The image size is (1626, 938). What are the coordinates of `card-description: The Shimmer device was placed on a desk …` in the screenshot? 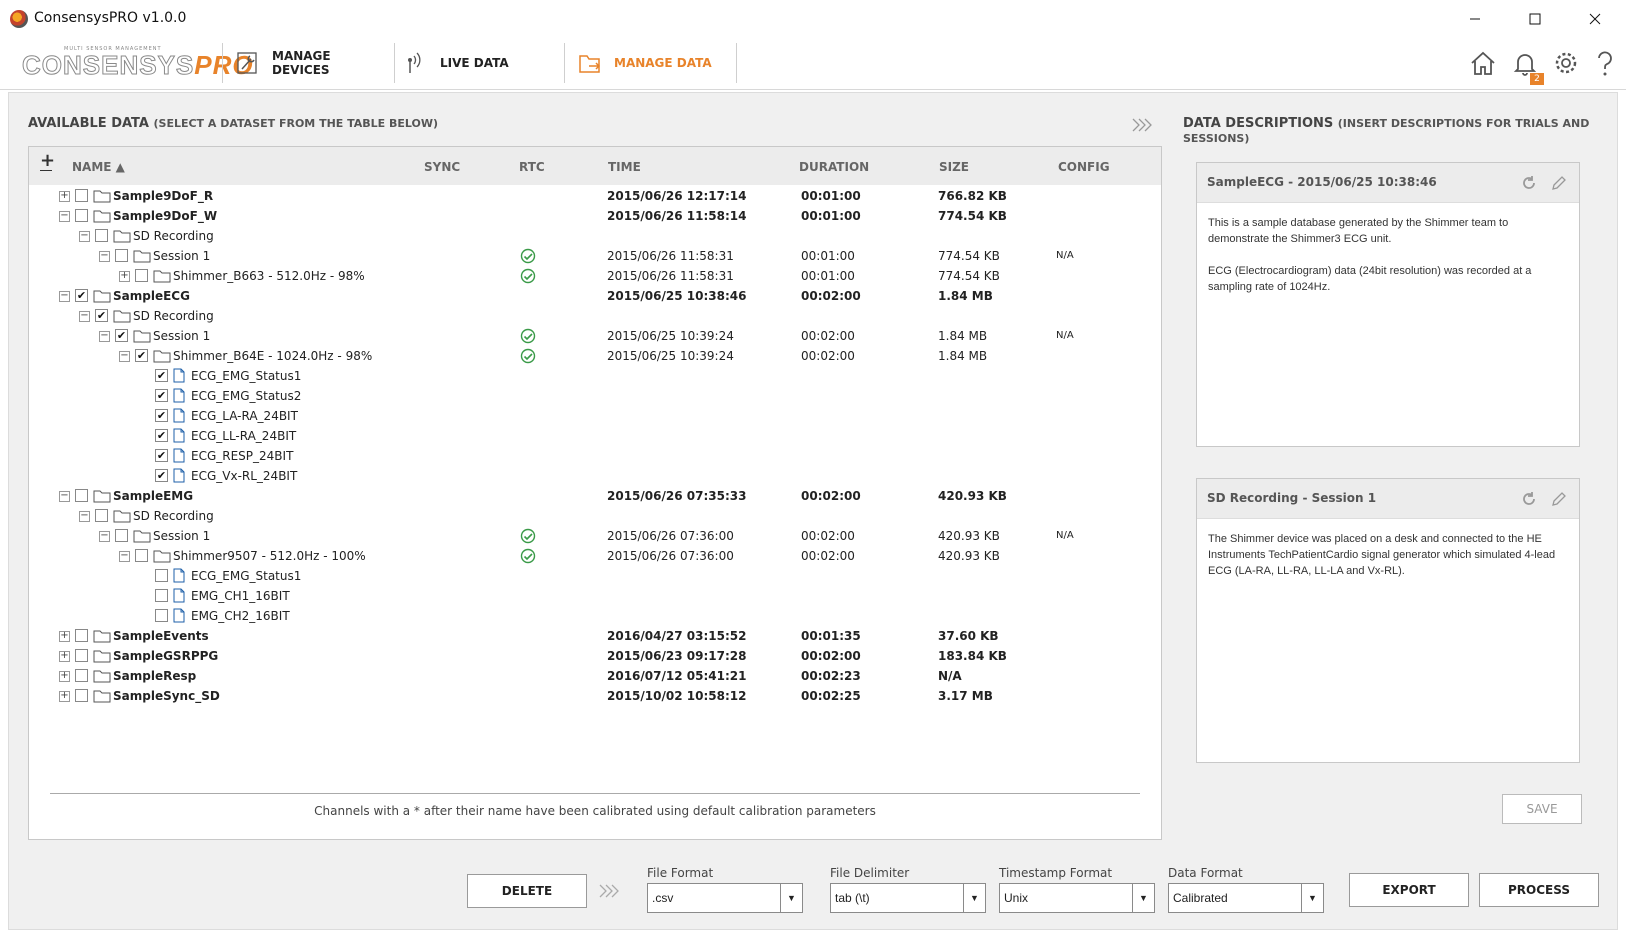 It's located at (1382, 555).